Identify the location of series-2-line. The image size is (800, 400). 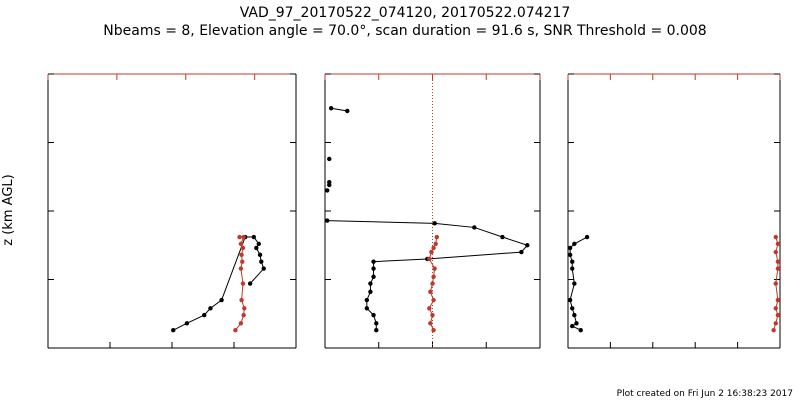
(428, 275).